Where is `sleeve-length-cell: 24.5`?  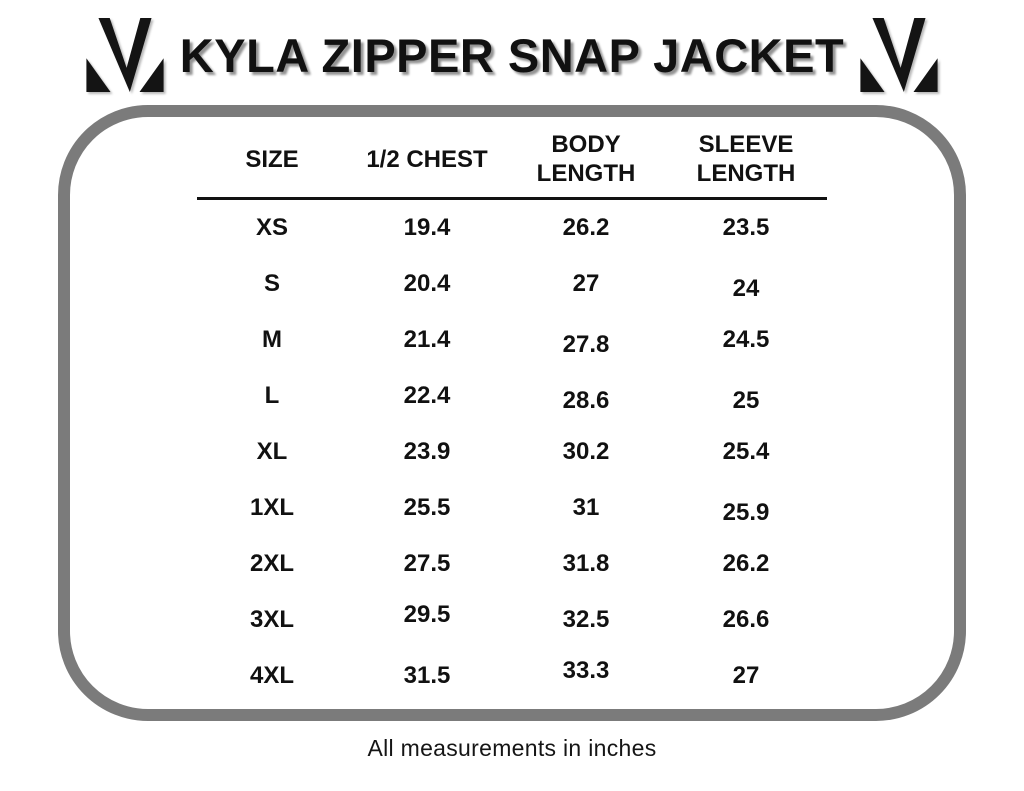 sleeve-length-cell: 24.5 is located at coordinates (746, 339).